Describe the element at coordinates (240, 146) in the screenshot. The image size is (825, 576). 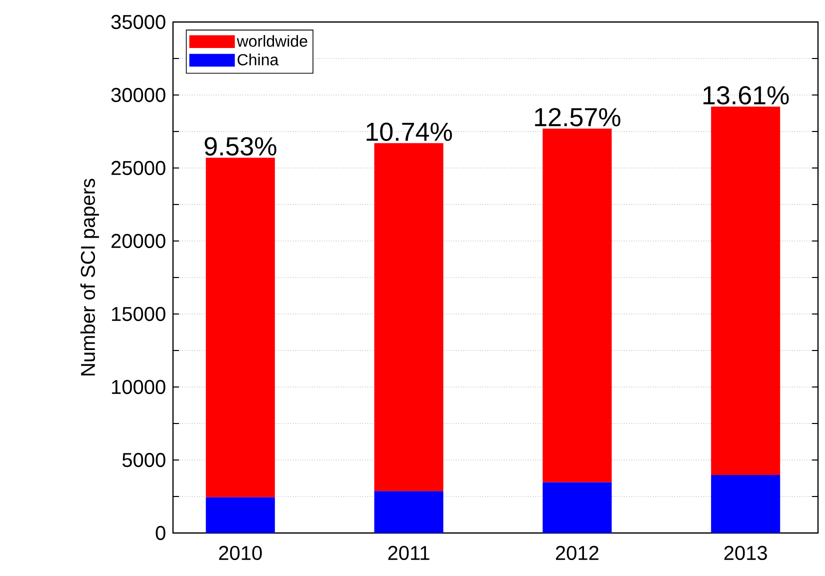
I see `annotation: 9.53%` at that location.